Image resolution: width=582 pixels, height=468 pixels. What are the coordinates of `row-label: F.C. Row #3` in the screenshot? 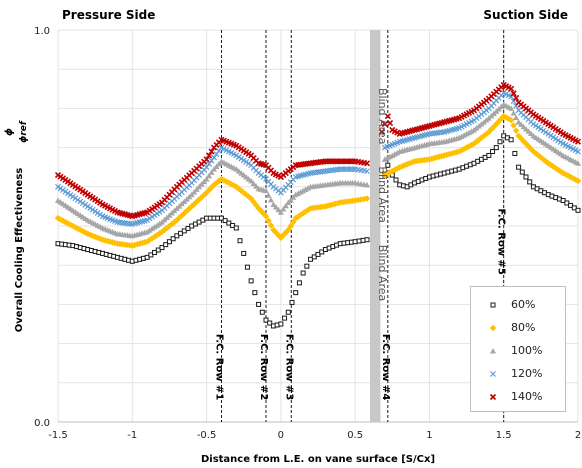 It's located at (288, 367).